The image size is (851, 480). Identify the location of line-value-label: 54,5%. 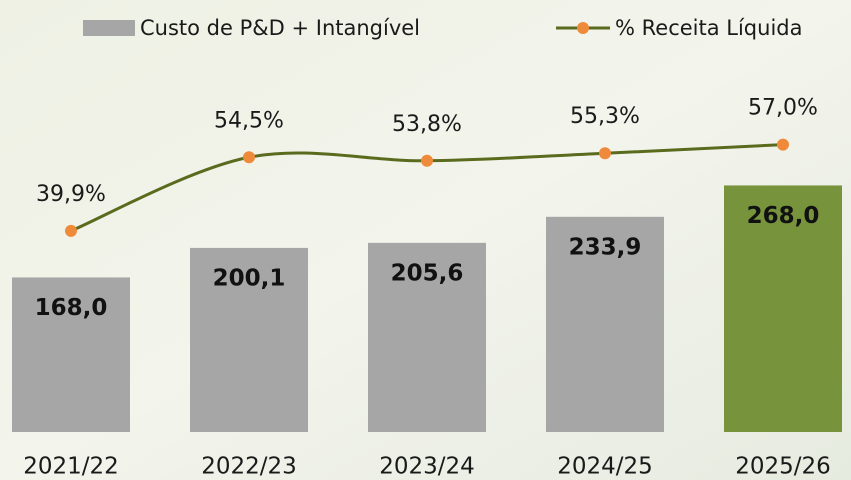
(249, 120).